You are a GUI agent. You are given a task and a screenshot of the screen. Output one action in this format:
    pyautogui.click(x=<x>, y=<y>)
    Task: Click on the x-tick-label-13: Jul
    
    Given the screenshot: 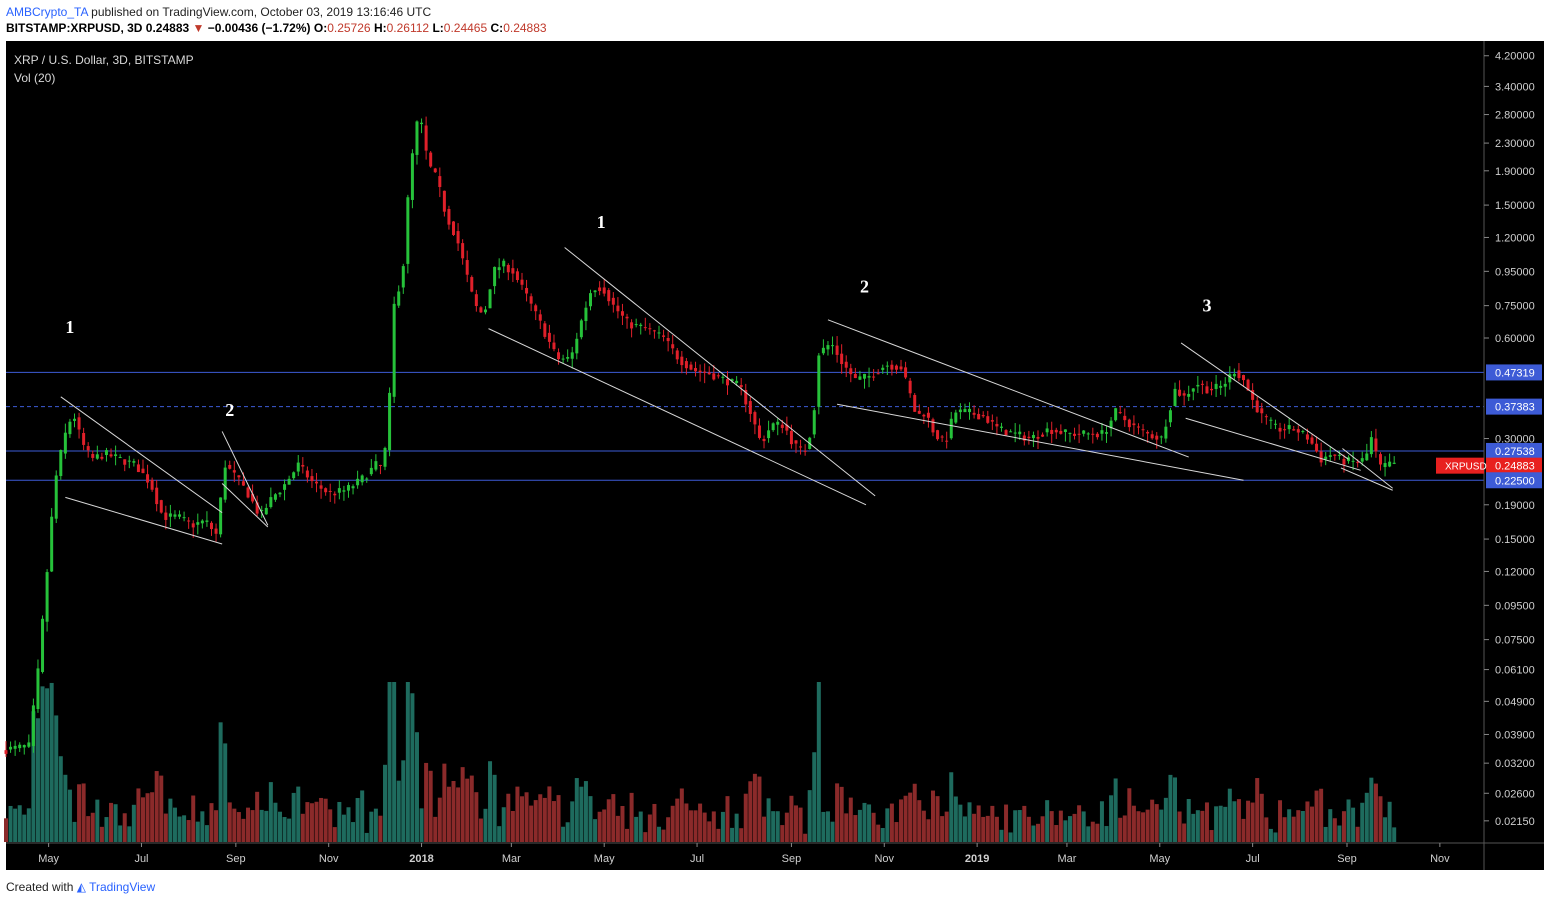 What is the action you would take?
    pyautogui.click(x=1253, y=859)
    